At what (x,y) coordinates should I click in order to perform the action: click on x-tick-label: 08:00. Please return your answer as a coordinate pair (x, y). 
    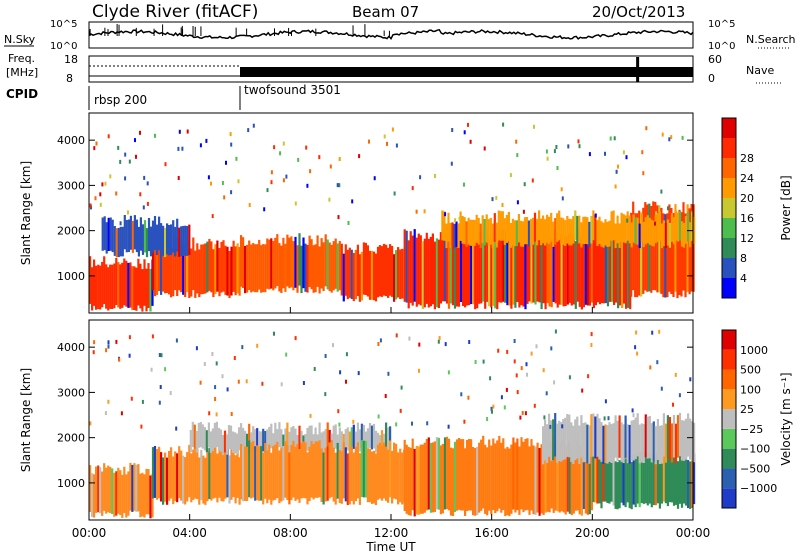
    Looking at the image, I should click on (290, 533).